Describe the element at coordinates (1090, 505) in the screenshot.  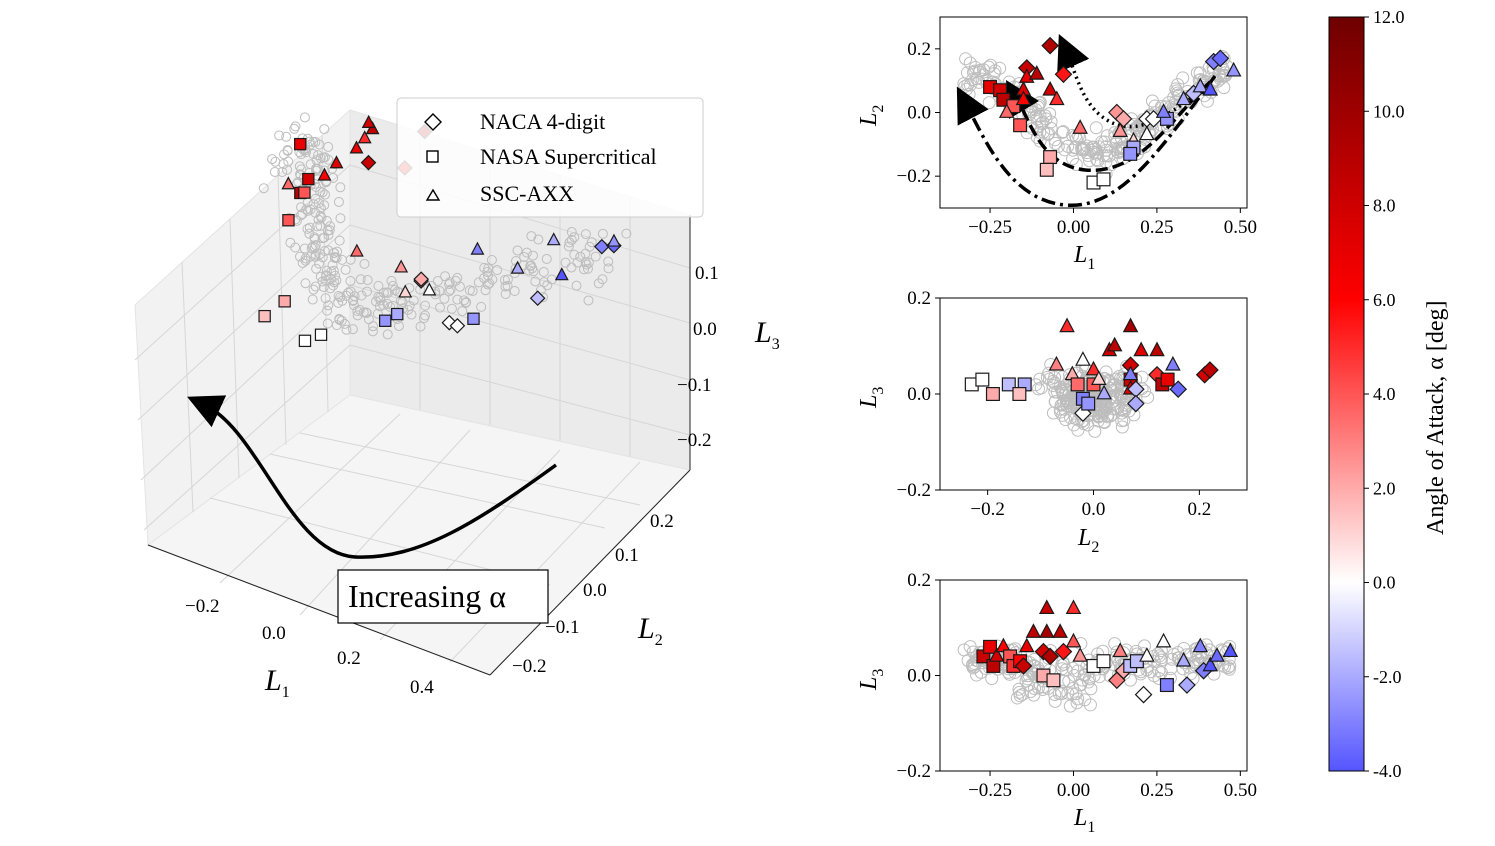
I see `x-ticks-l2-l3: −0.2 0.0 0.2` at that location.